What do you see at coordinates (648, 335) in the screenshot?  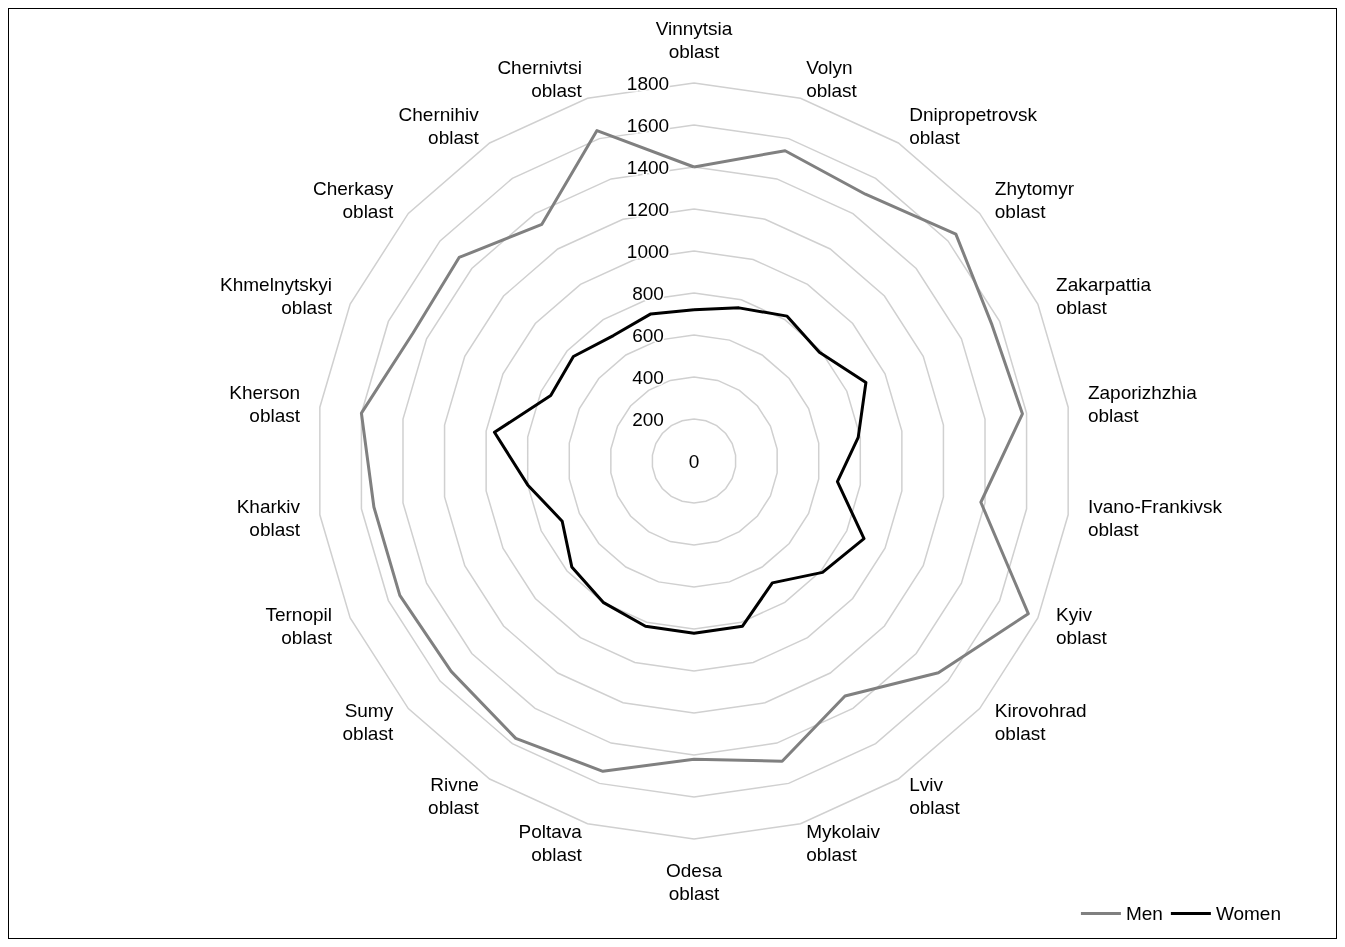 I see `y-tick-label: 600` at bounding box center [648, 335].